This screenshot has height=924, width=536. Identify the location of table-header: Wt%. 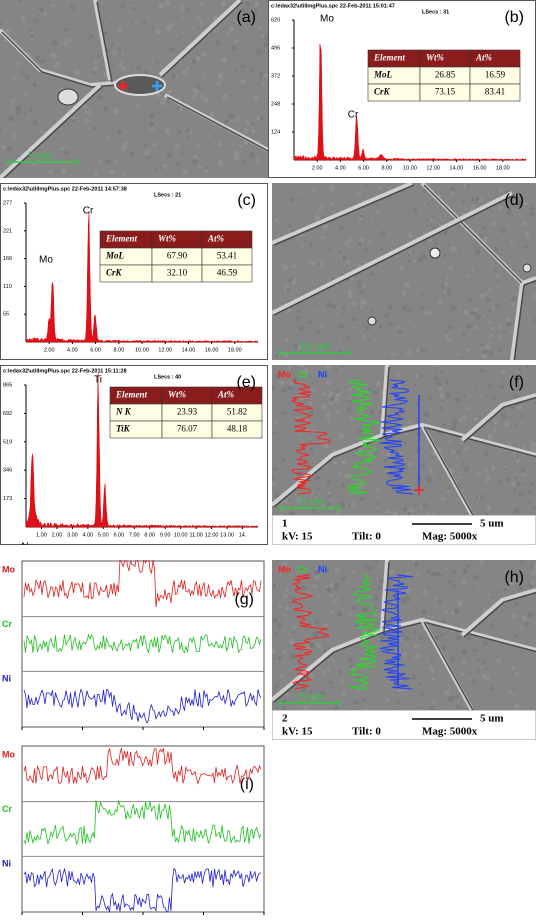
(177, 395).